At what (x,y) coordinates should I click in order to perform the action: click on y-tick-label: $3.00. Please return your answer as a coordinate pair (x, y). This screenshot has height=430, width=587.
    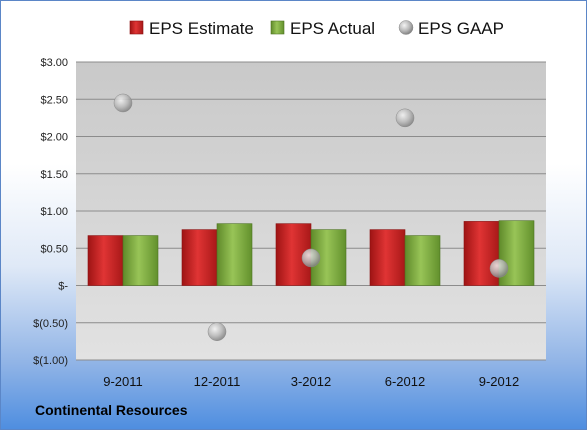
    Looking at the image, I should click on (54, 63).